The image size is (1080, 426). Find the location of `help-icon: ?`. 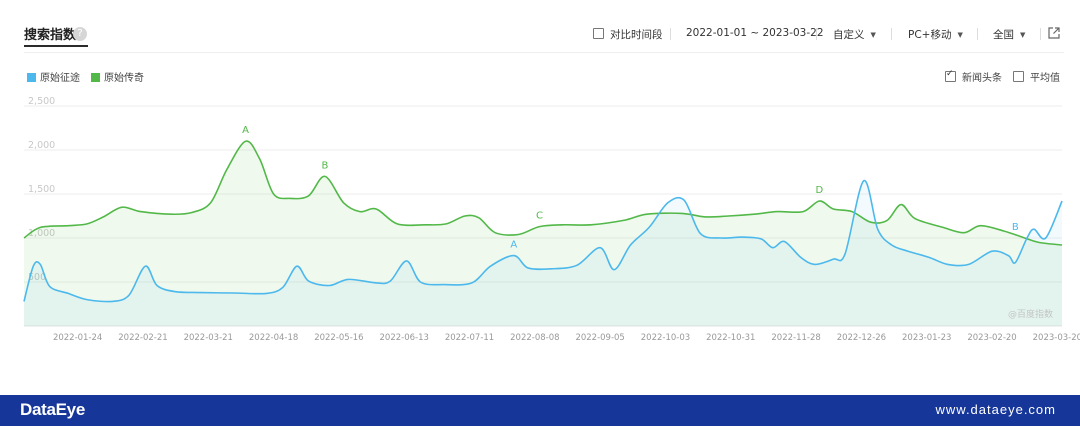

help-icon: ? is located at coordinates (80, 34).